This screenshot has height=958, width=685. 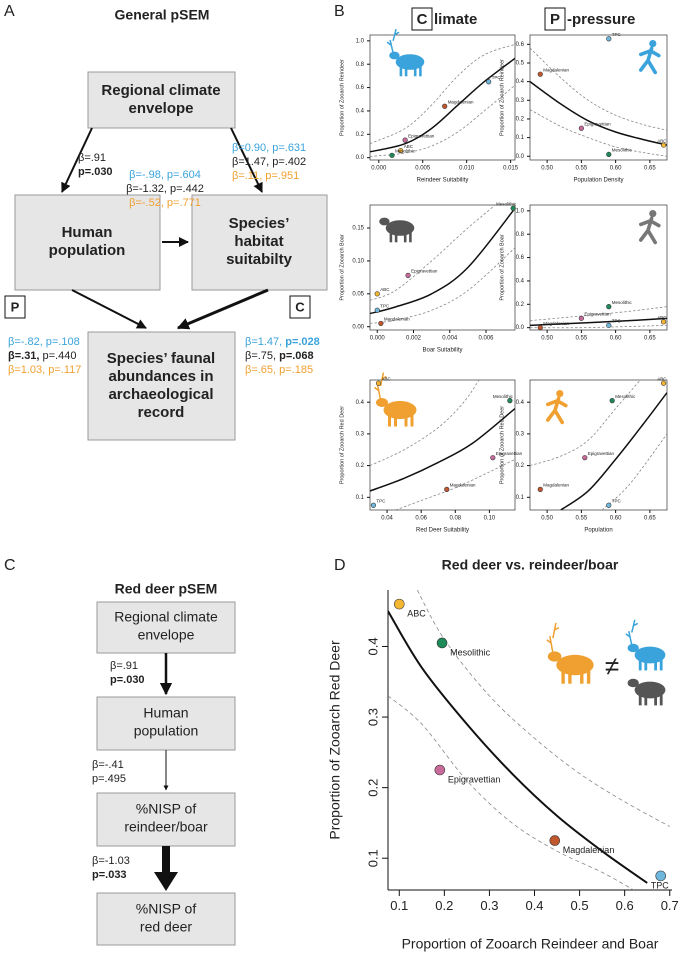 What do you see at coordinates (580, 905) in the screenshot?
I see `x-tick-label: 0.5` at bounding box center [580, 905].